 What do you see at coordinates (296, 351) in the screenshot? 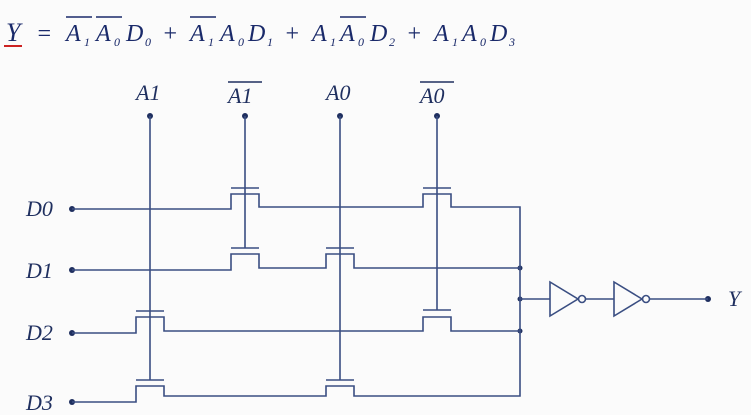
I see `row-d3-path` at bounding box center [296, 351].